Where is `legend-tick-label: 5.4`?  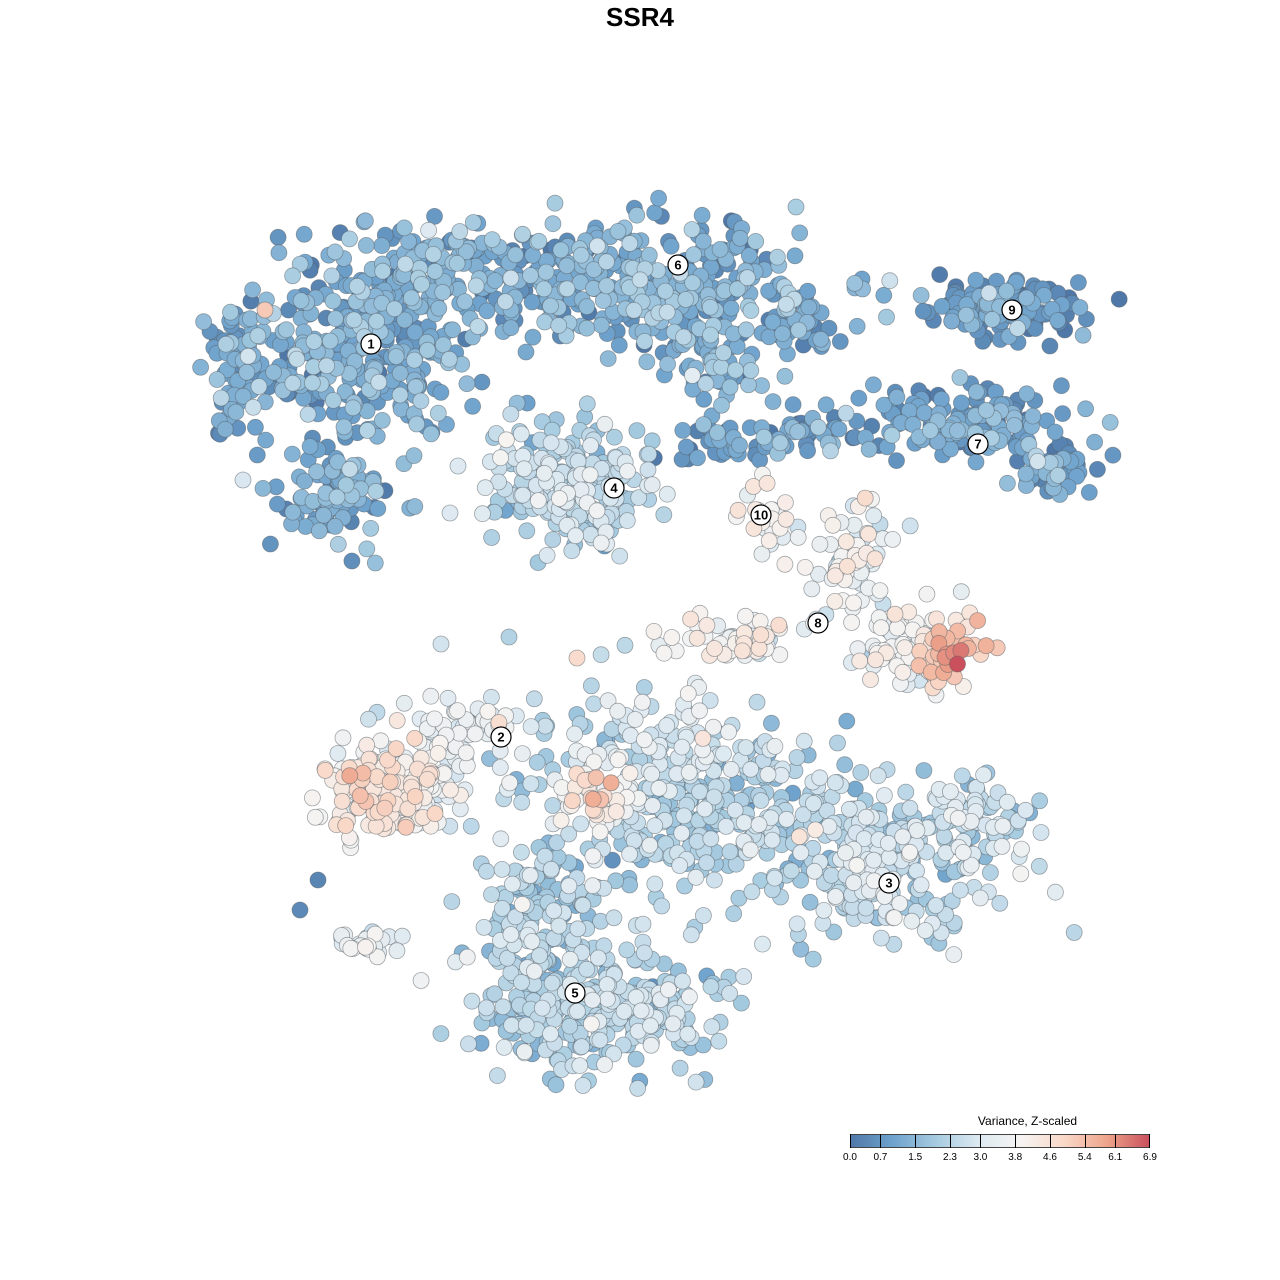 legend-tick-label: 5.4 is located at coordinates (1084, 1157).